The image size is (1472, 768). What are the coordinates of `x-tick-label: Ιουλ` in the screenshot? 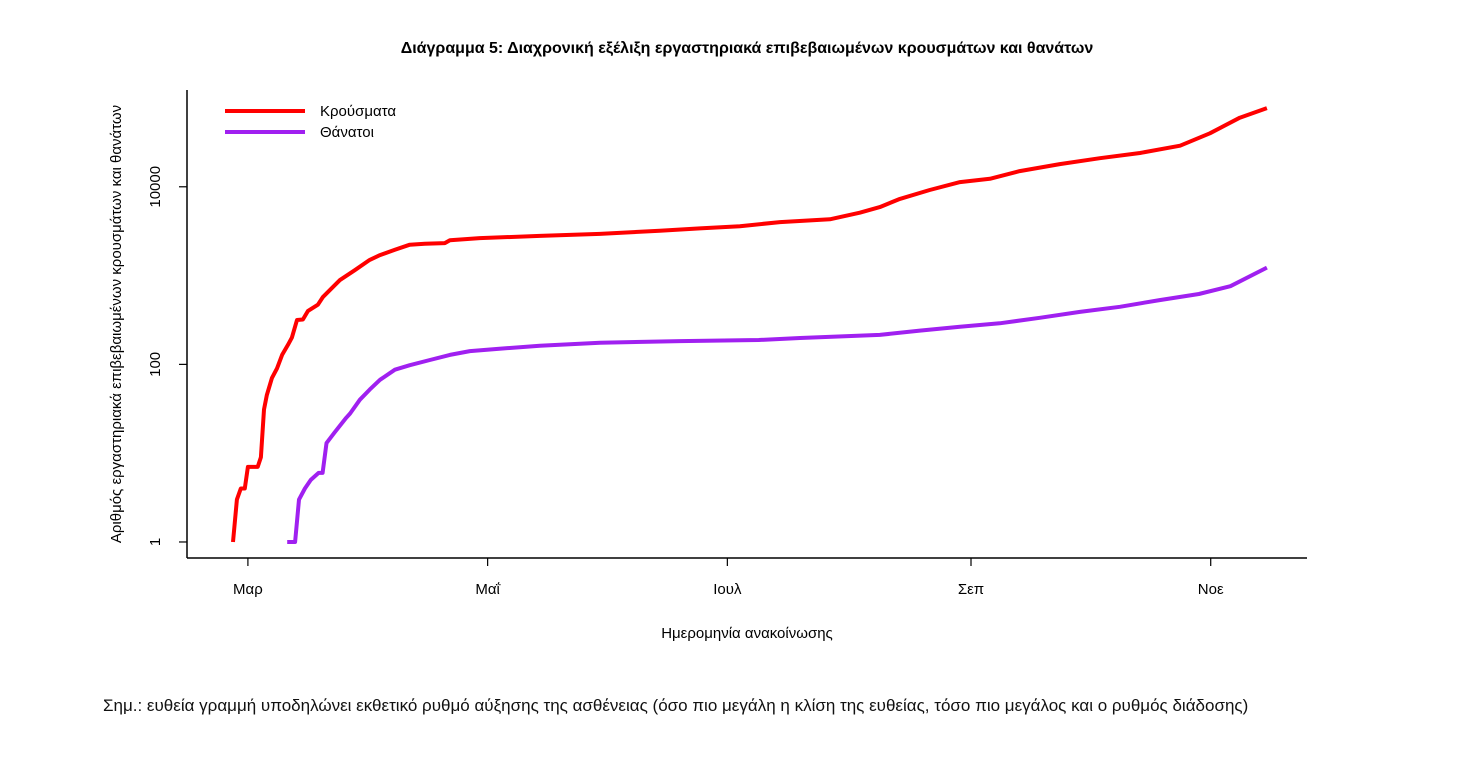 It's located at (727, 589).